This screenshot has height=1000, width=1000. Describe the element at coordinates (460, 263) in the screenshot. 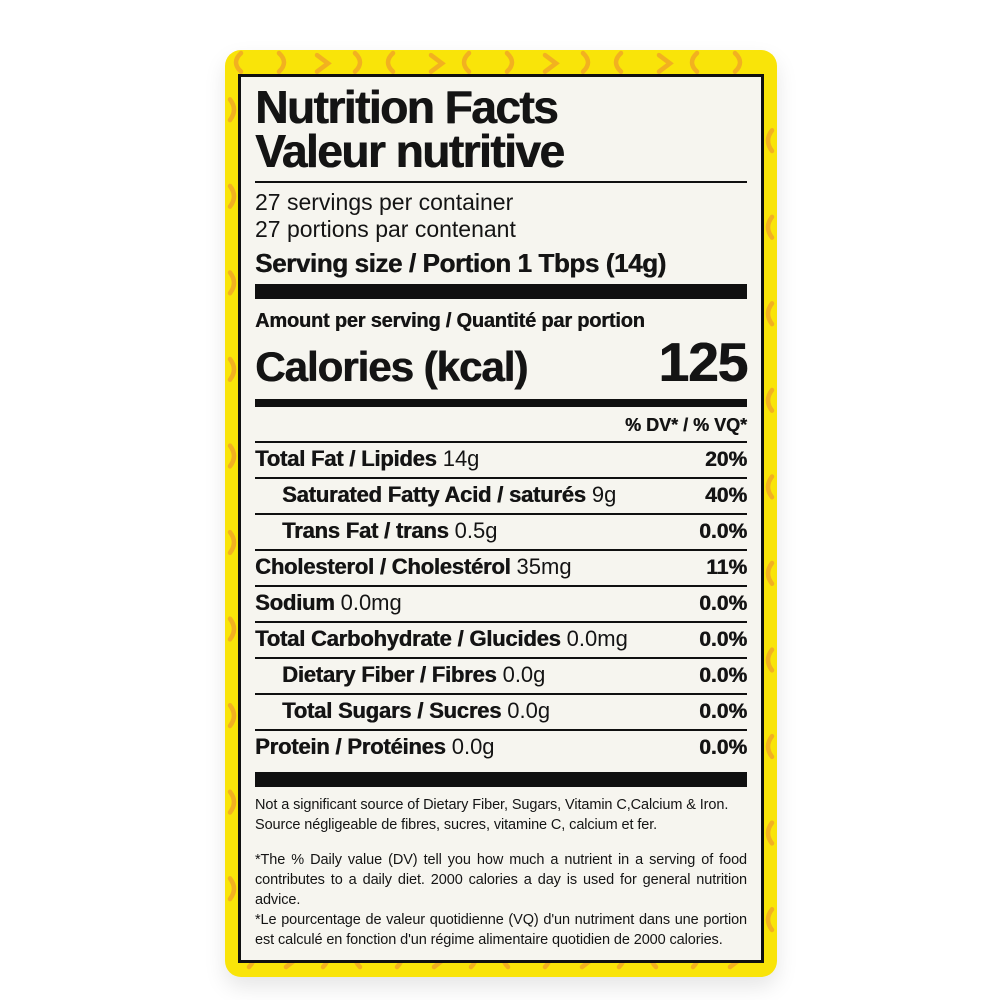

I see `serving-size: Serving size / Portion 1 Tbps (14g)` at that location.